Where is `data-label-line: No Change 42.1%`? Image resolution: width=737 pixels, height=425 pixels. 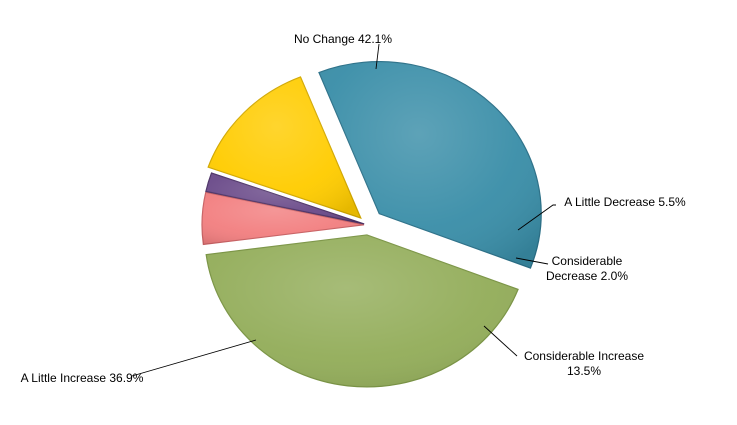
data-label-line: No Change 42.1% is located at coordinates (343, 39).